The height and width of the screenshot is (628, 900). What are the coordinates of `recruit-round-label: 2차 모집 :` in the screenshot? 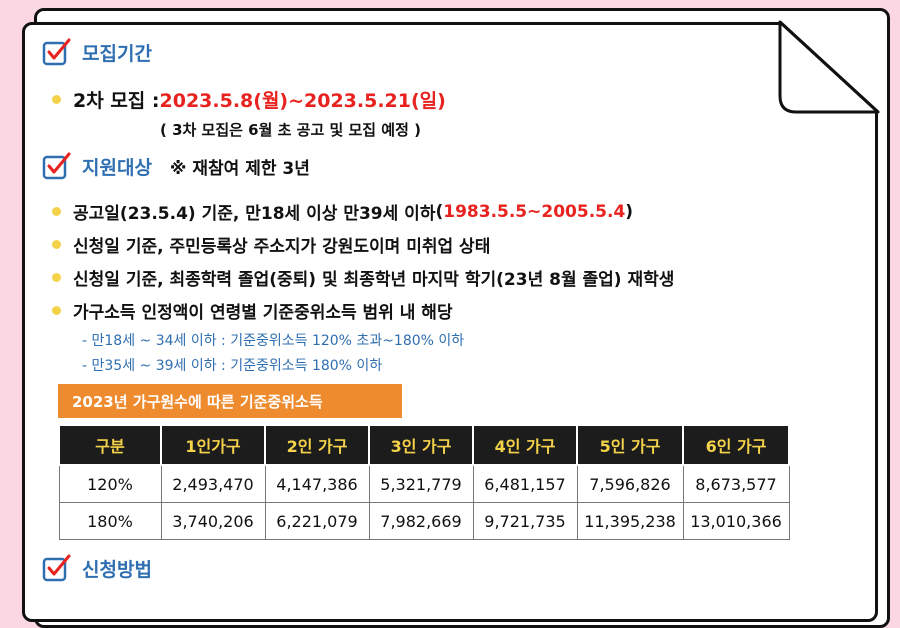 It's located at (116, 101).